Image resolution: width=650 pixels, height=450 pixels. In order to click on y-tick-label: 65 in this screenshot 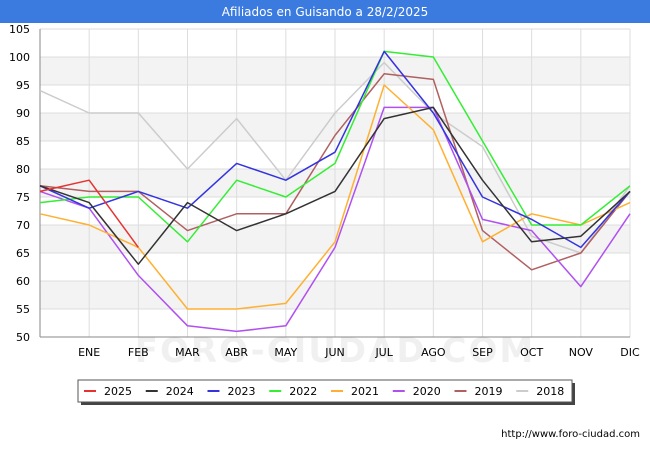, I will do `click(23, 253)`.